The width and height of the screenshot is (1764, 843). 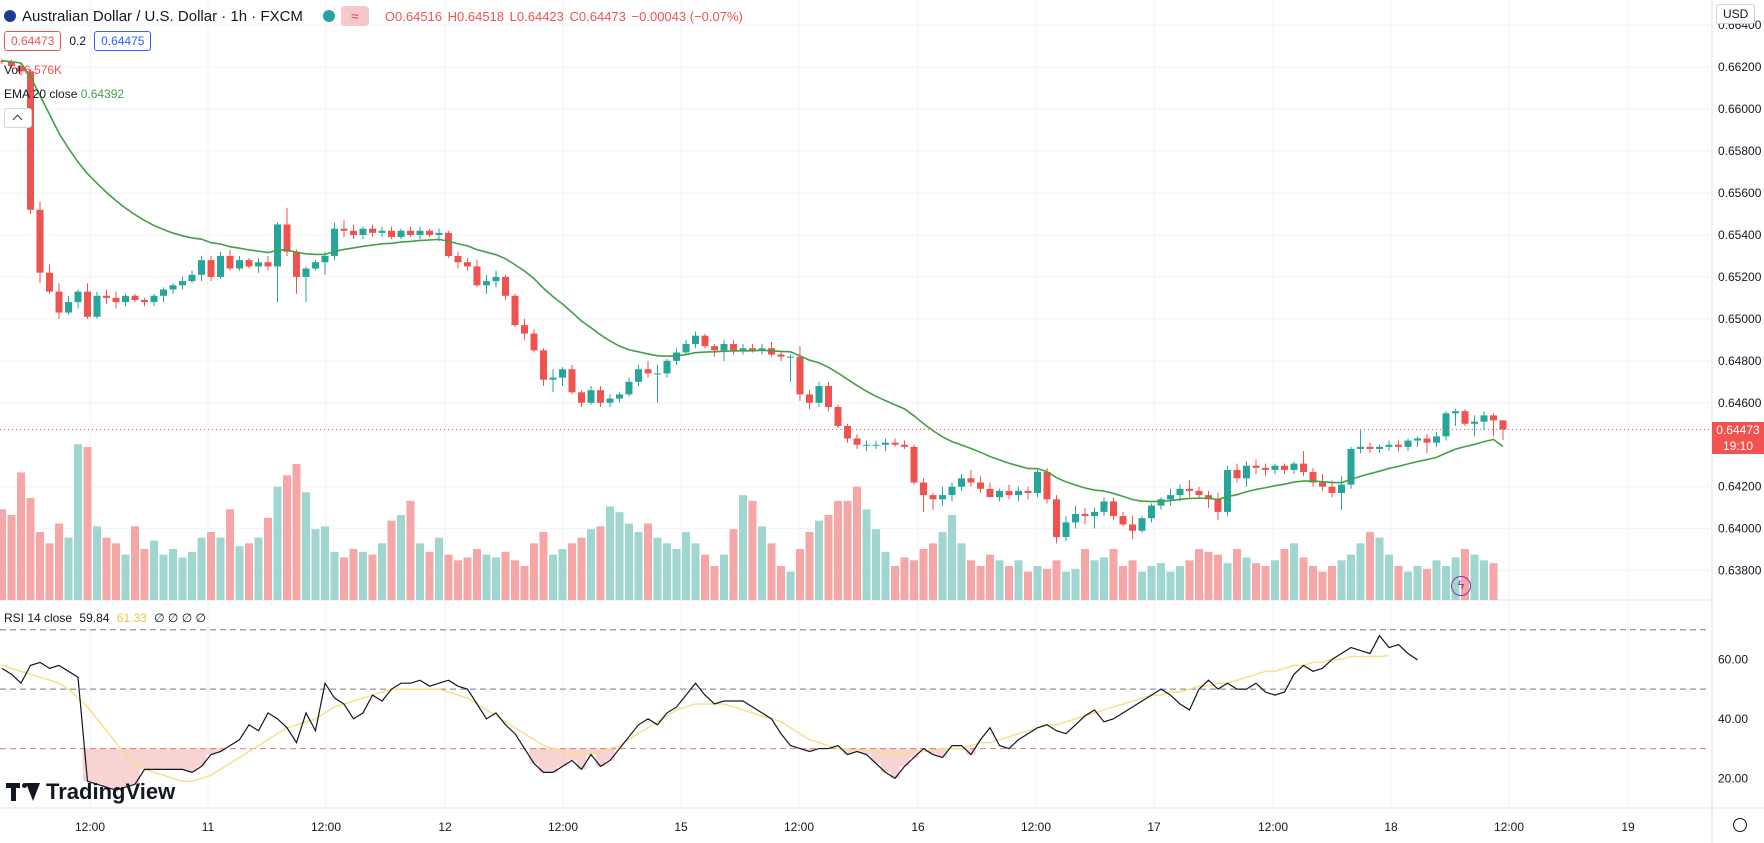 I want to click on settings-icon, so click(x=1740, y=825).